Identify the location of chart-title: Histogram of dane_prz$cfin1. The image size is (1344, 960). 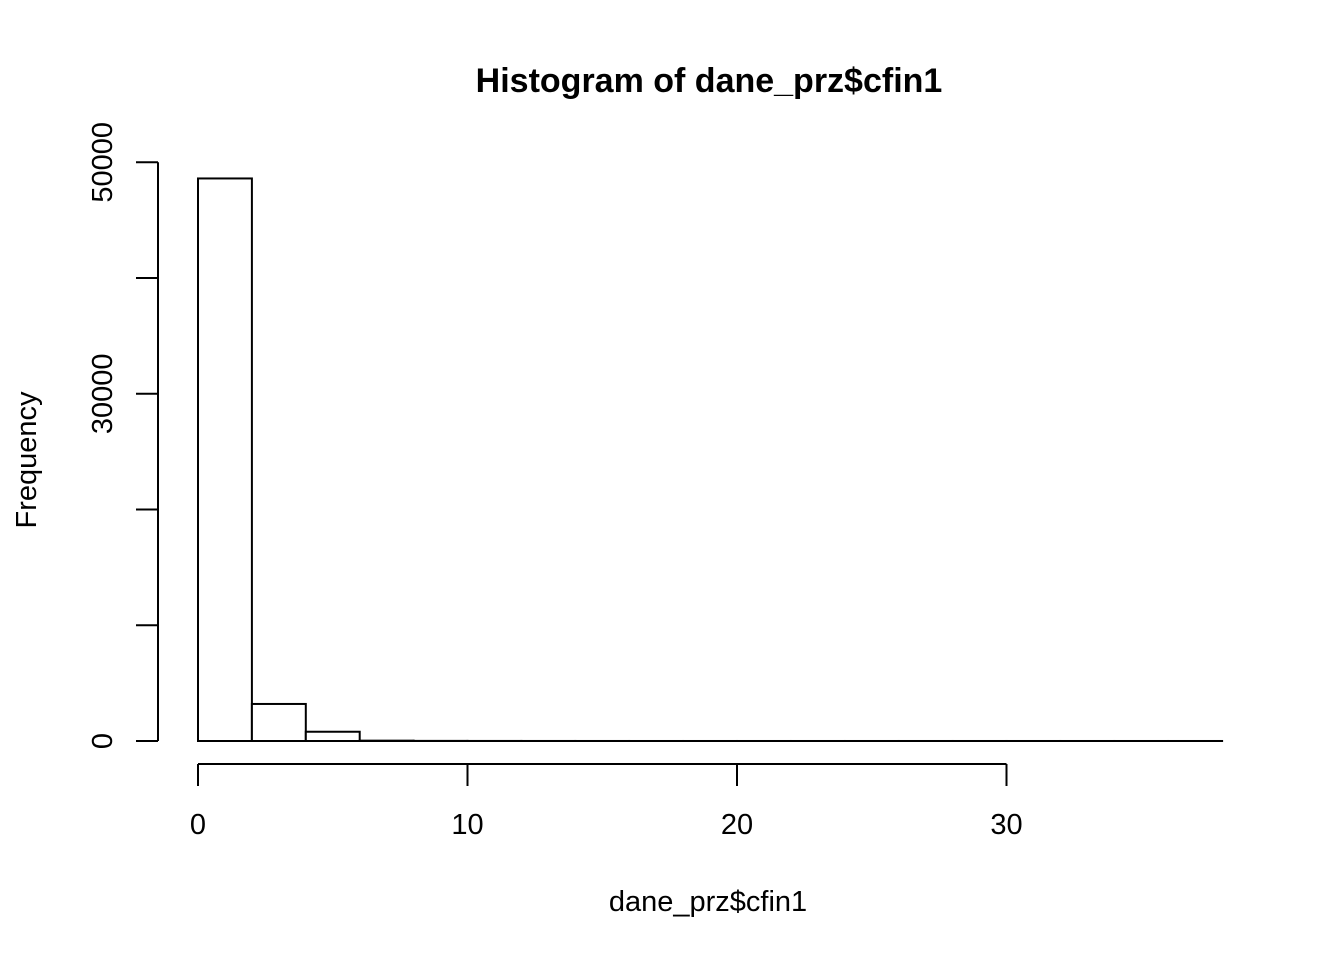
(709, 81).